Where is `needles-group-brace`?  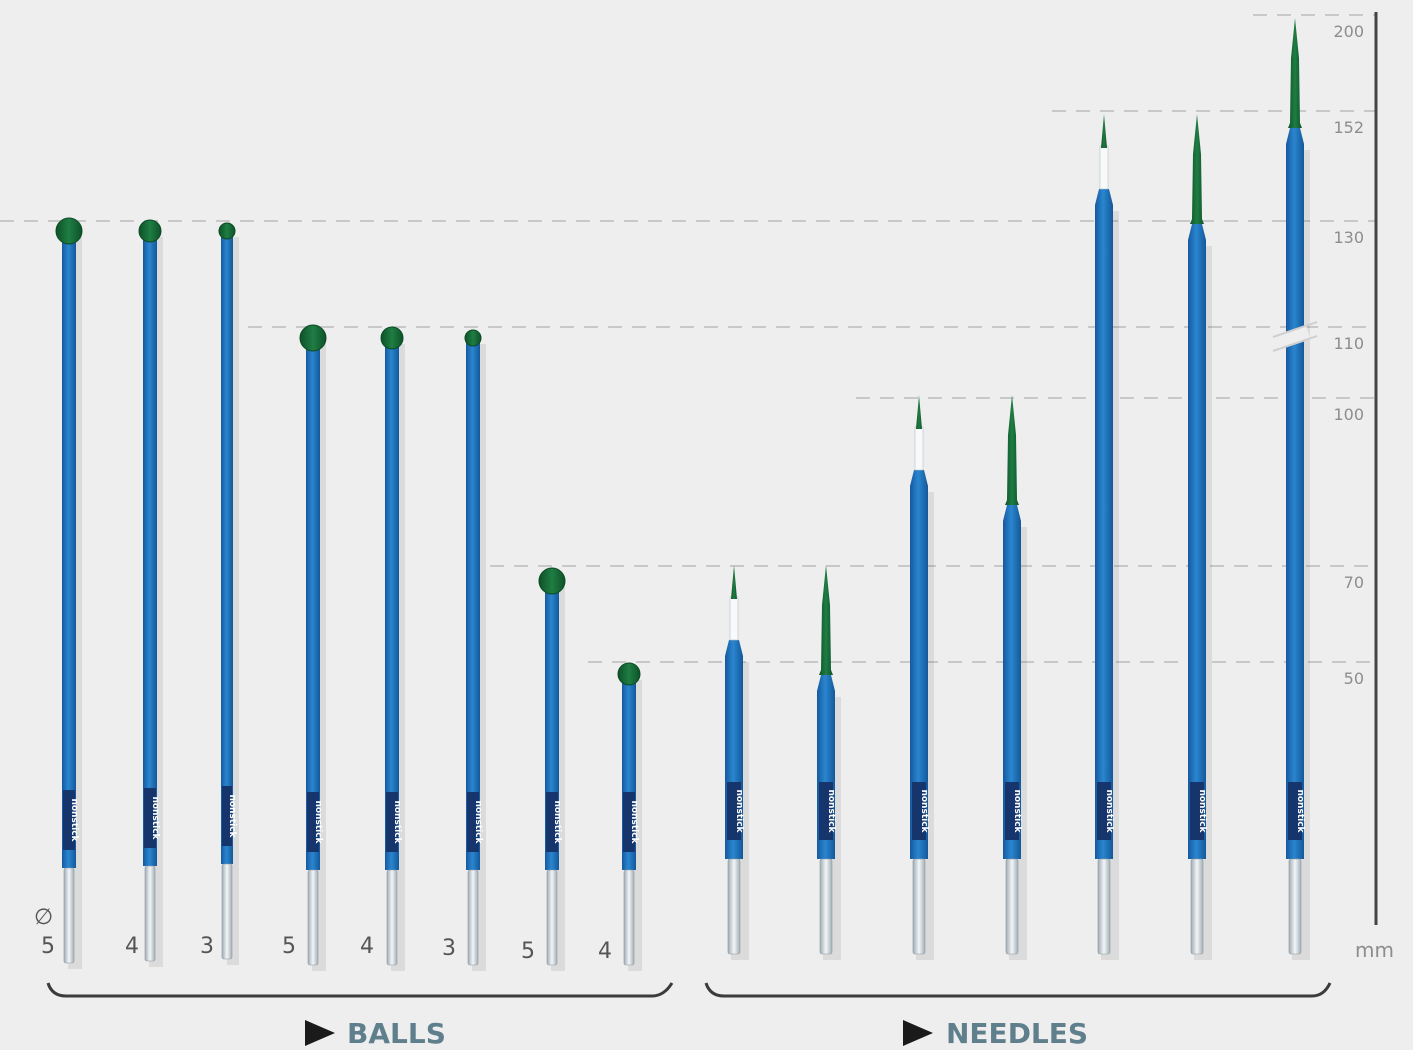
needles-group-brace is located at coordinates (1018, 990).